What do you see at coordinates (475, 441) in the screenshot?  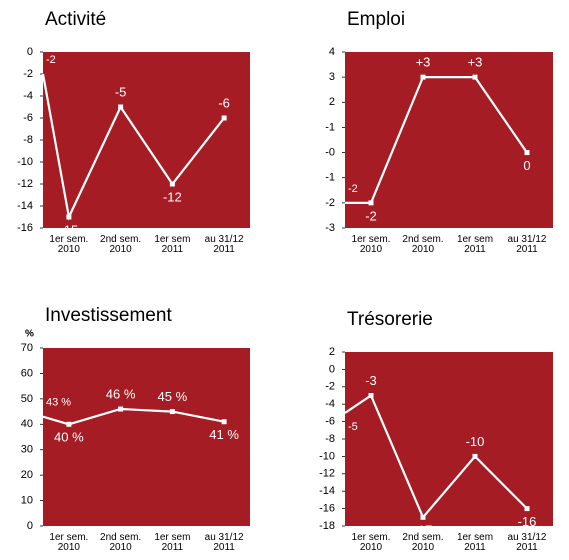 I see `value-label: -10` at bounding box center [475, 441].